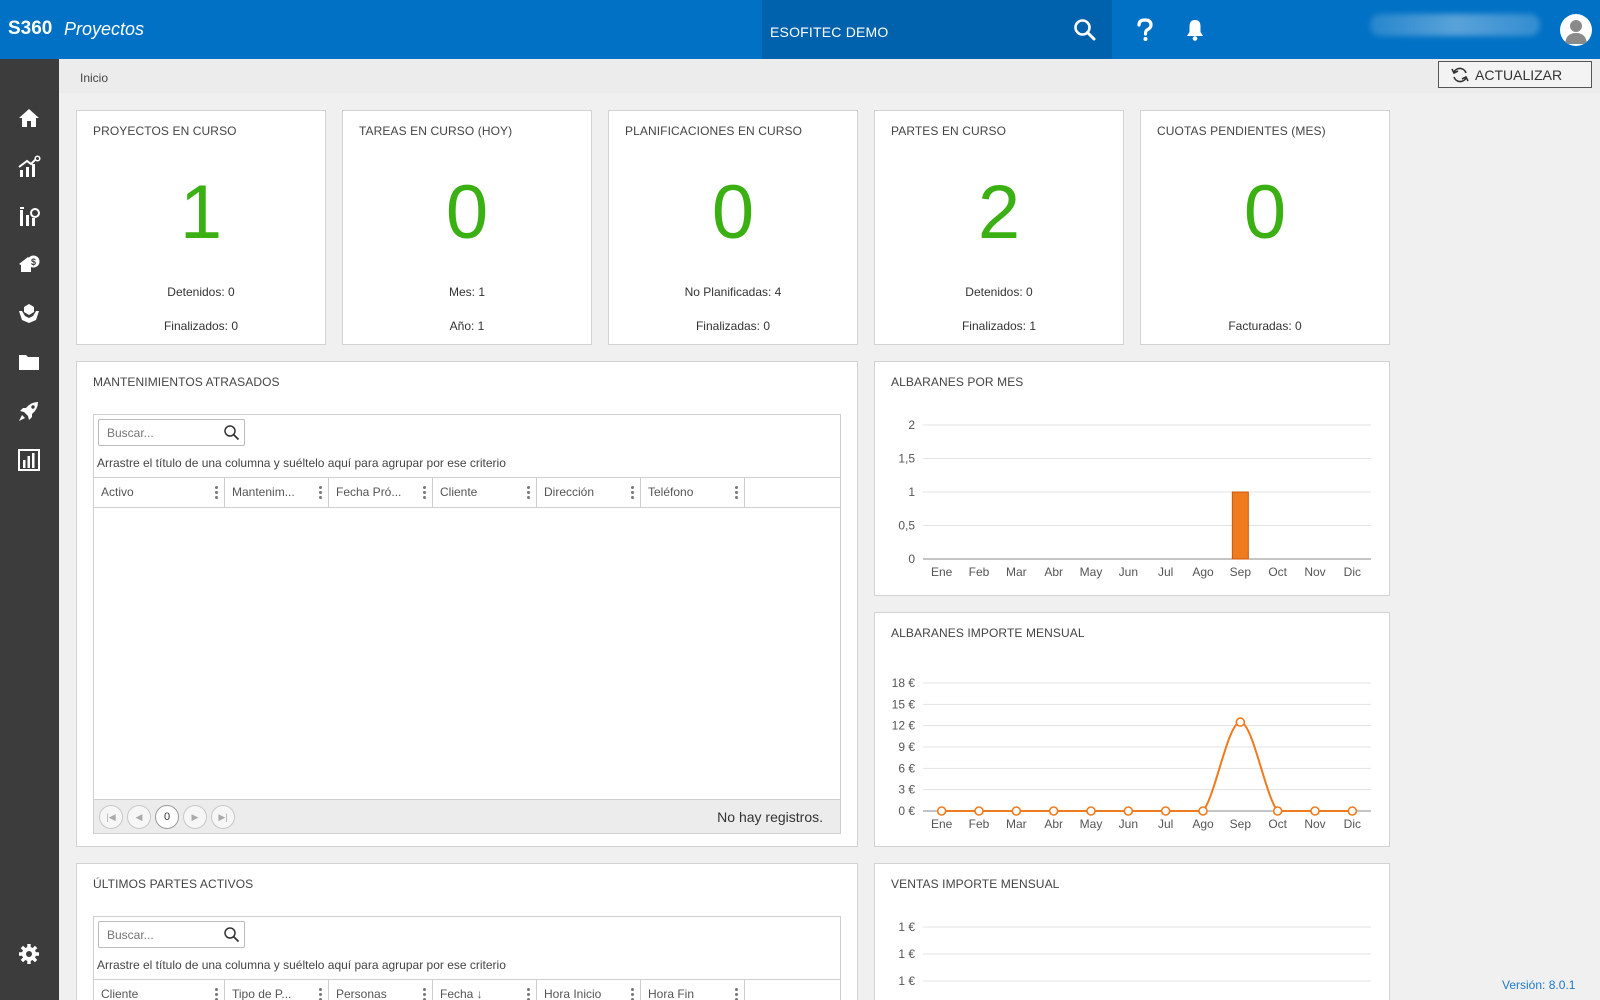 The image size is (1600, 1000). What do you see at coordinates (29, 529) in the screenshot?
I see `sidebar: $` at bounding box center [29, 529].